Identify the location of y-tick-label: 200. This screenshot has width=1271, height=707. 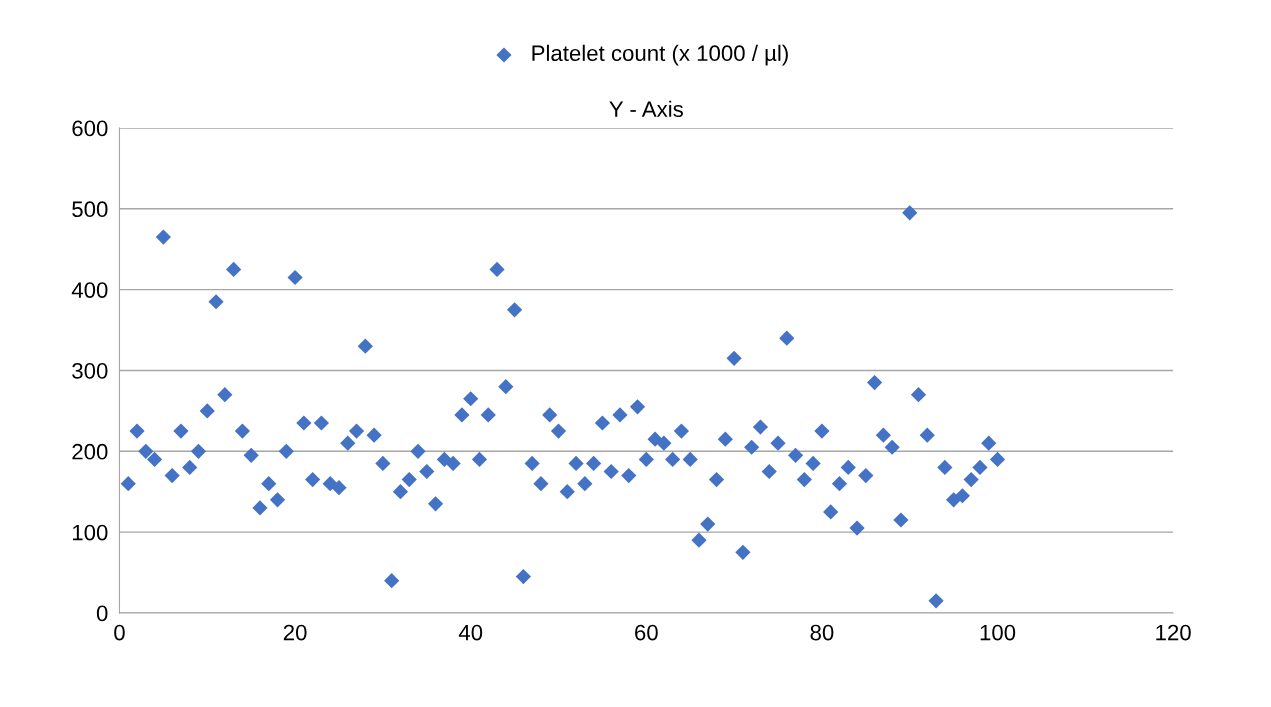
(90, 451).